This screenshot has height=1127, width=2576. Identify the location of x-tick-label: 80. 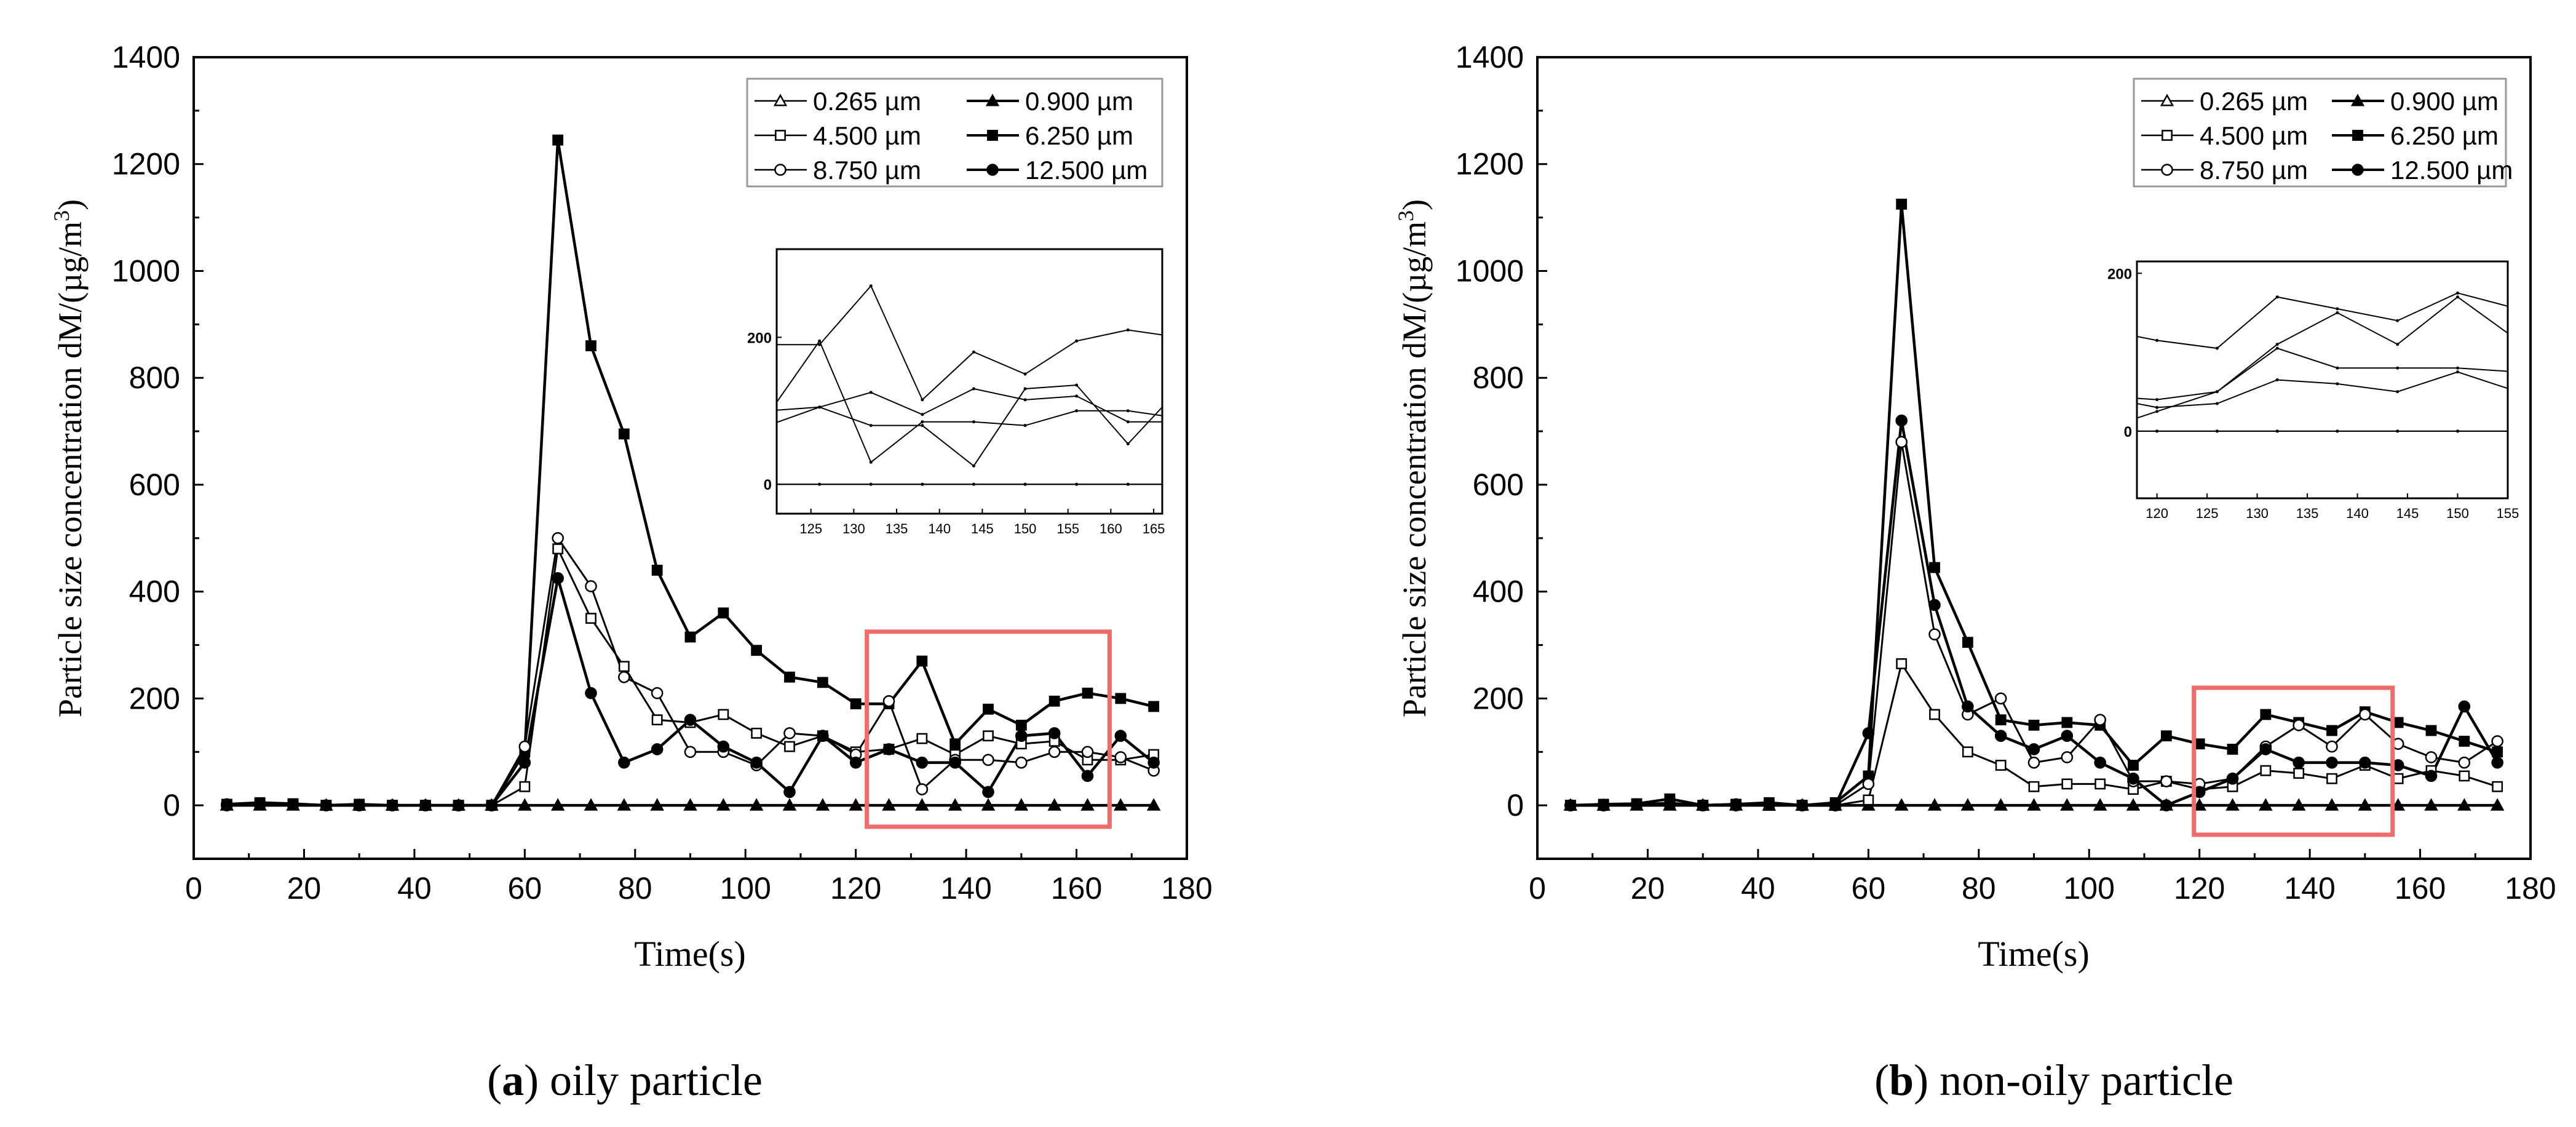
(1979, 889).